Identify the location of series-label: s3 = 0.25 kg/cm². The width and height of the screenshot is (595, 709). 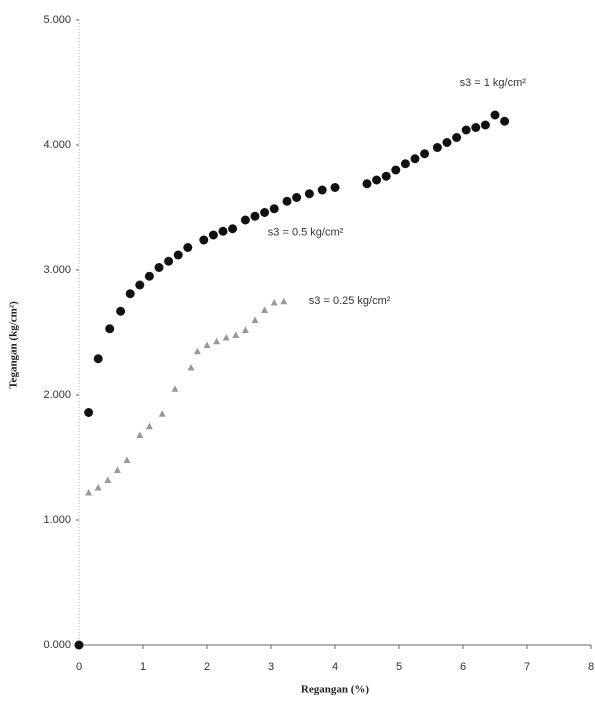
(350, 301).